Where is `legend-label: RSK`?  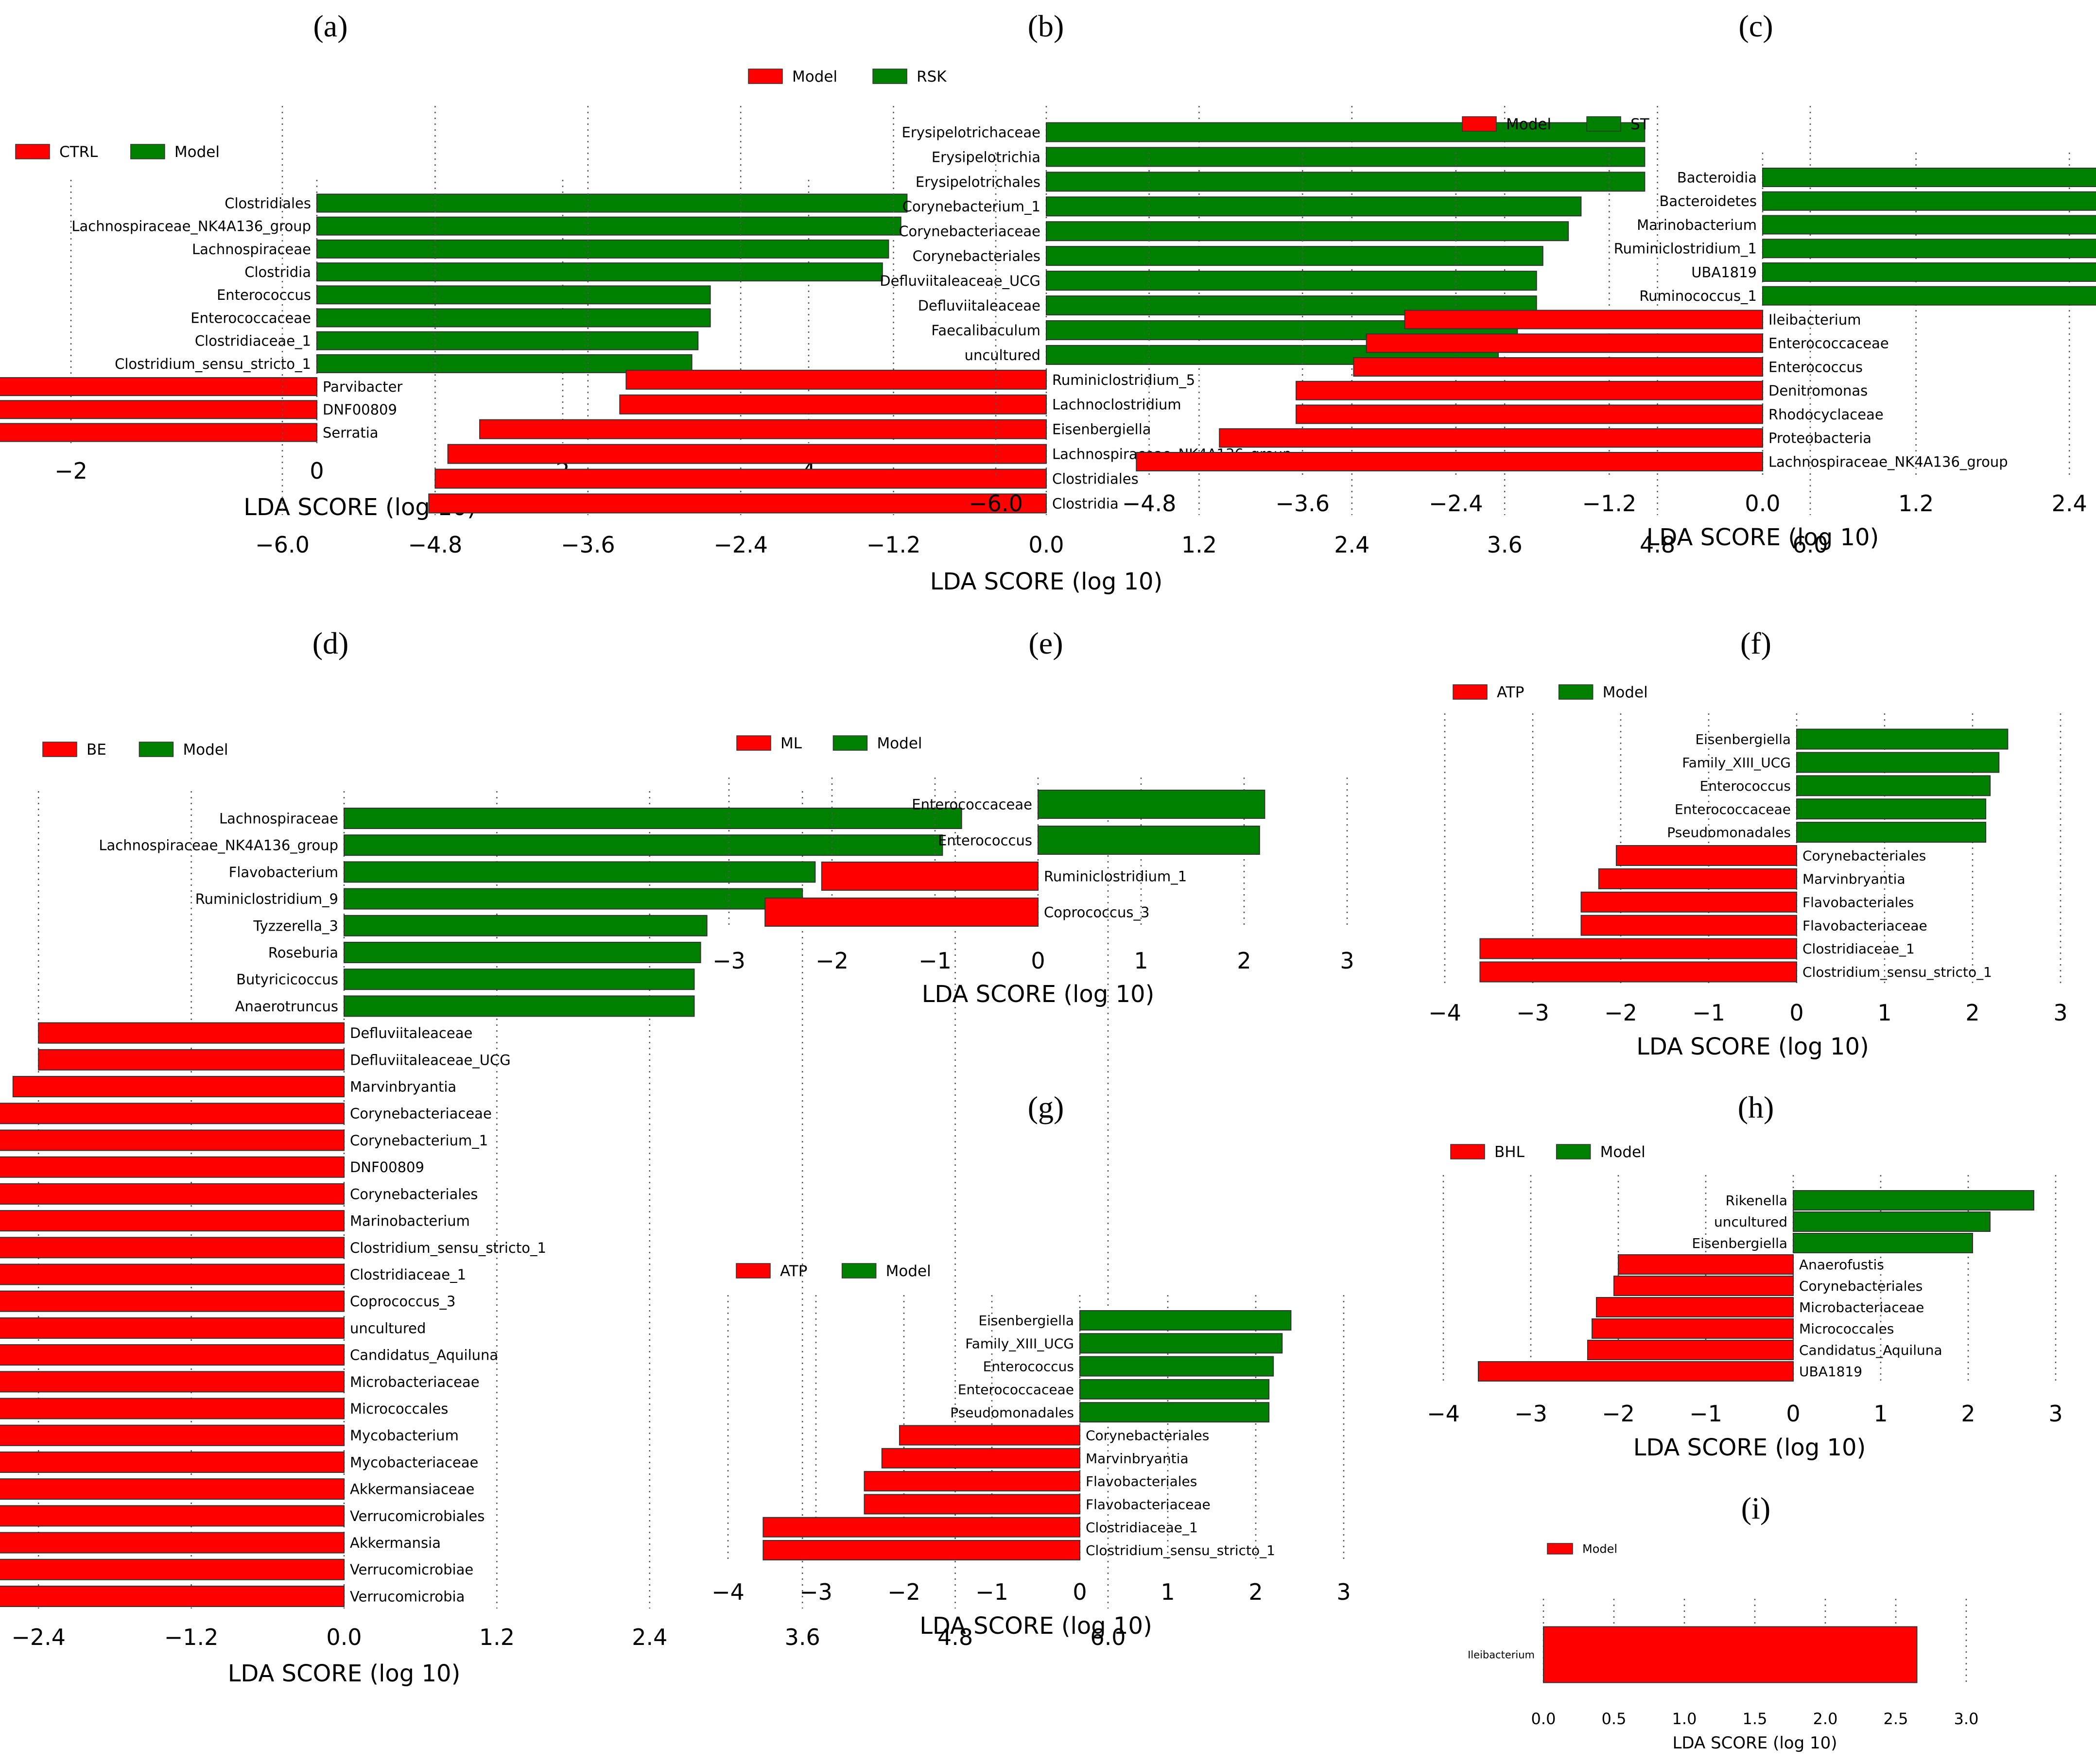 legend-label: RSK is located at coordinates (932, 77).